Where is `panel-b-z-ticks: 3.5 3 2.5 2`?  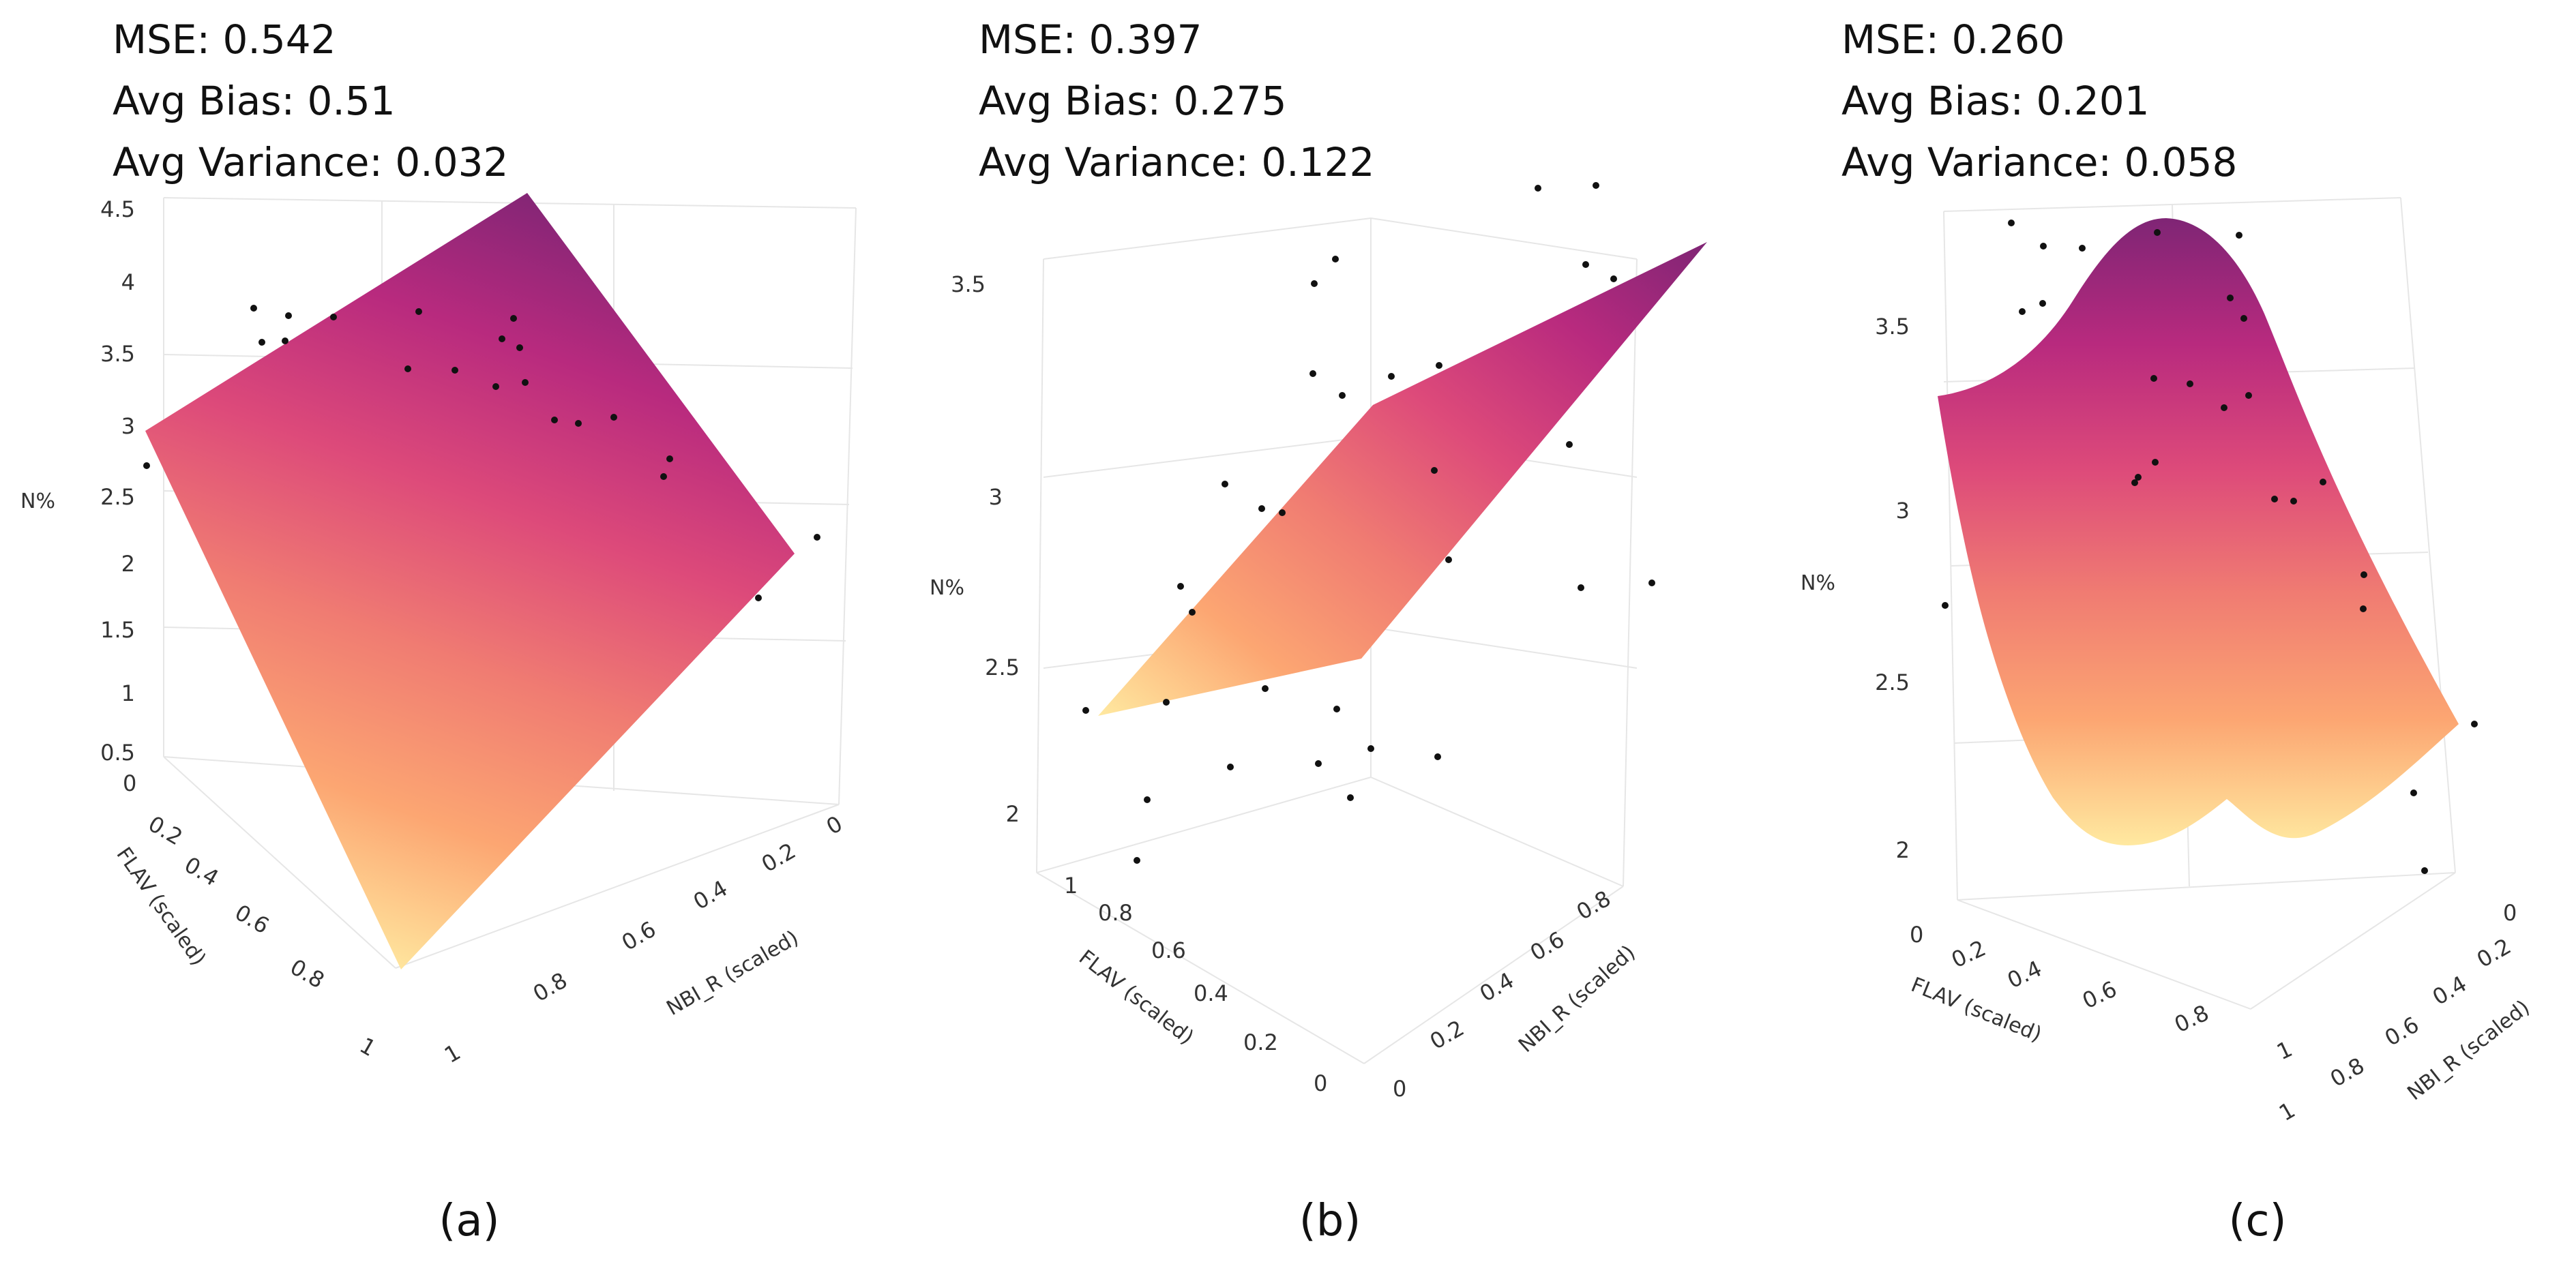
panel-b-z-ticks: 3.5 3 2.5 2 is located at coordinates (985, 549).